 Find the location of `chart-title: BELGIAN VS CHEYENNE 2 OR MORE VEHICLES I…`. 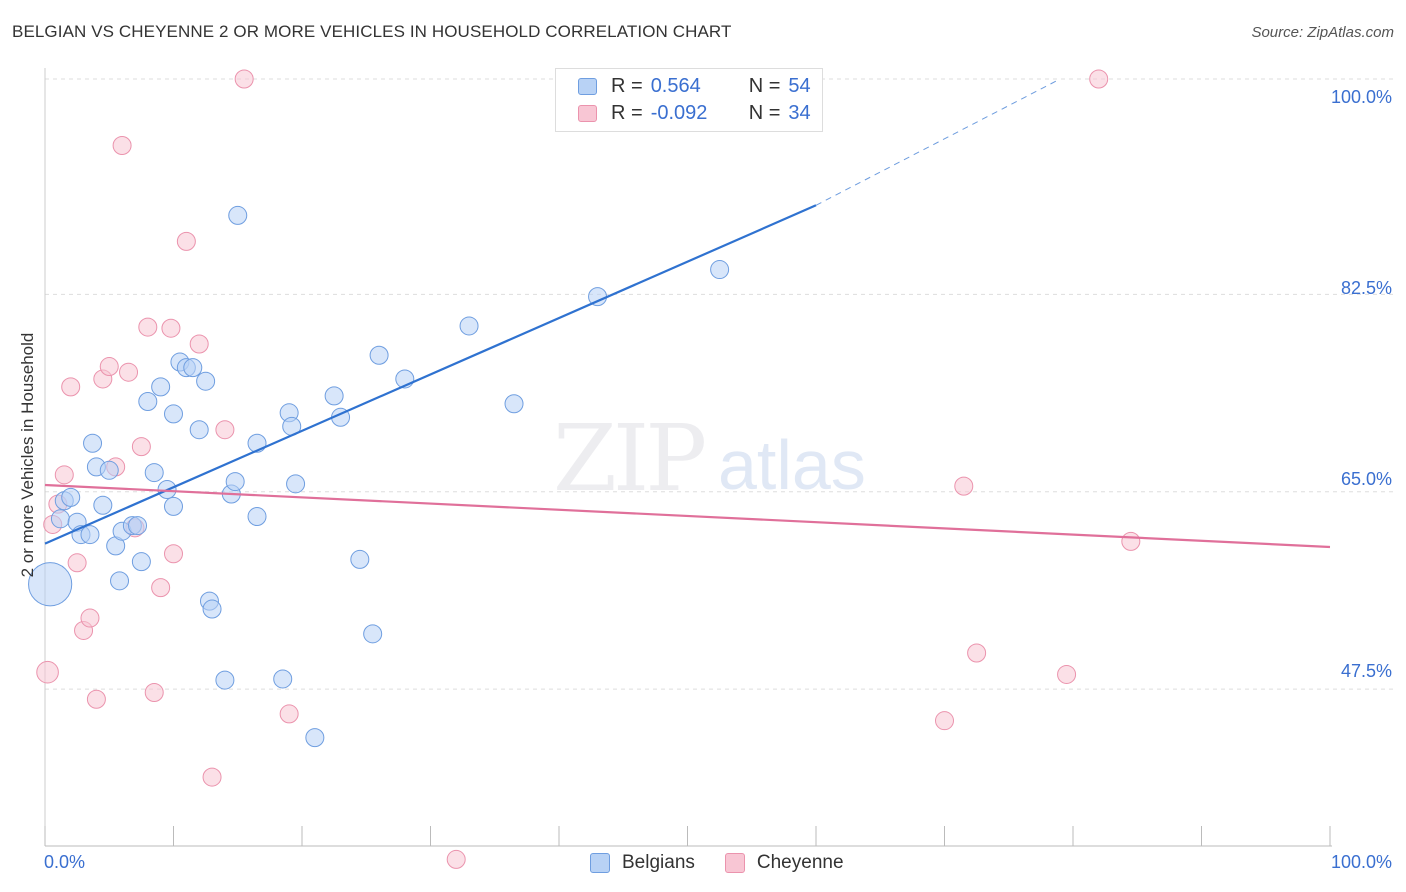

chart-title: BELGIAN VS CHEYENNE 2 OR MORE VEHICLES I… is located at coordinates (372, 31).